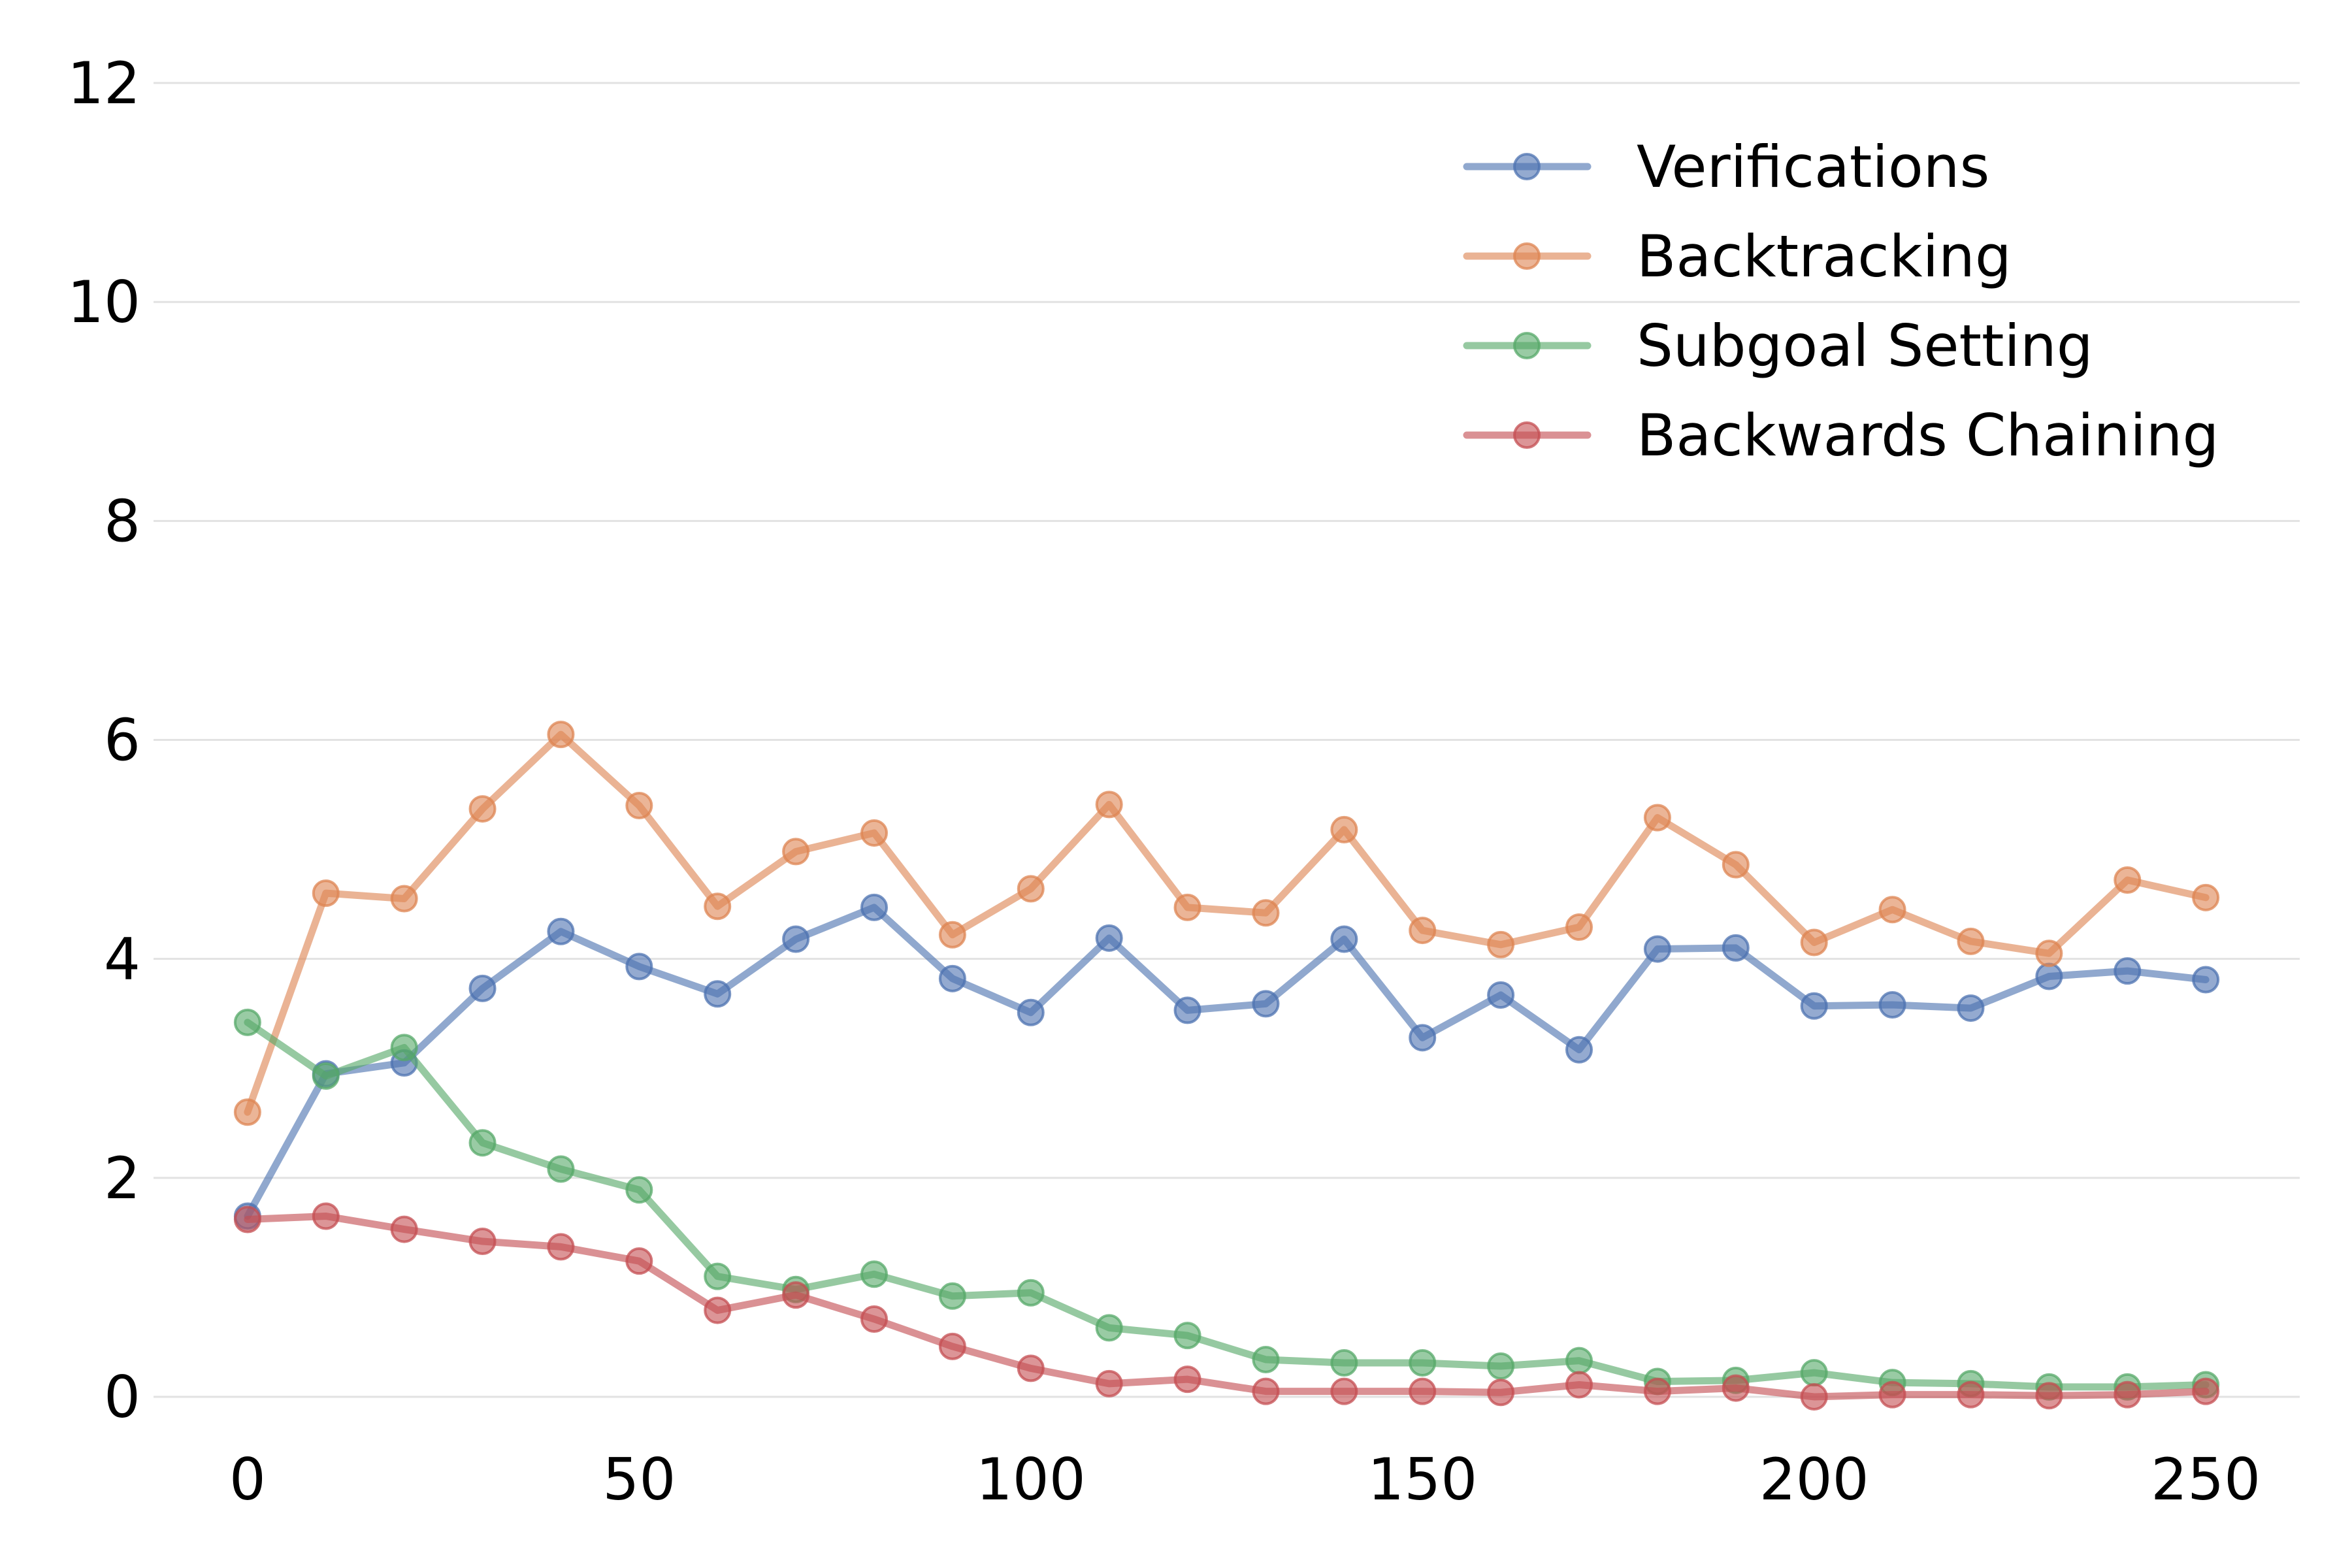 This screenshot has width=2352, height=1568. I want to click on x-tick-label: 200, so click(1814, 1479).